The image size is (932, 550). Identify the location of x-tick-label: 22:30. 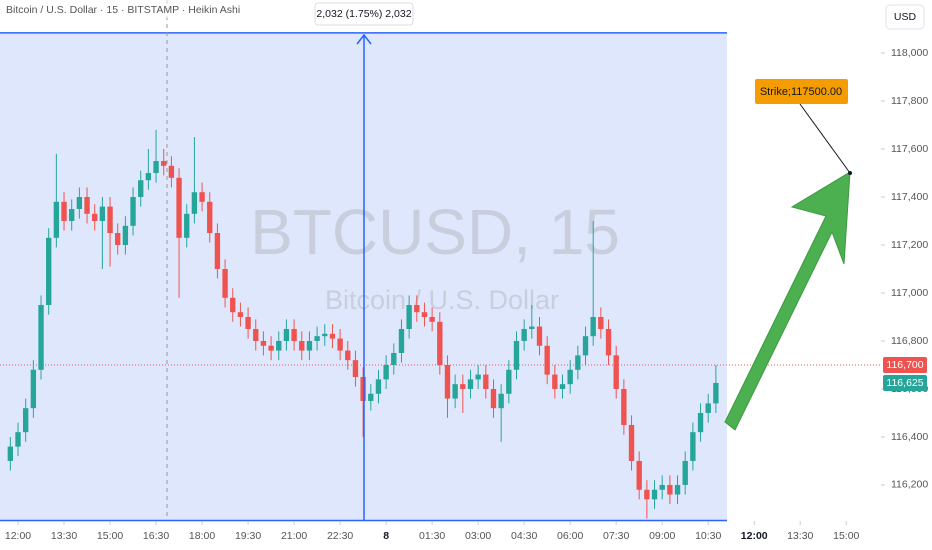
(340, 536).